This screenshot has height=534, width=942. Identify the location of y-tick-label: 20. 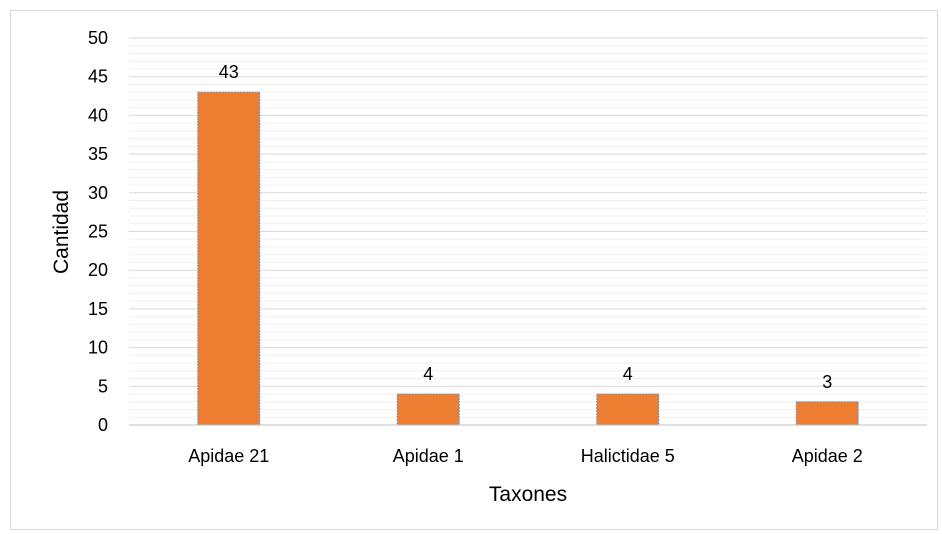
(98, 270).